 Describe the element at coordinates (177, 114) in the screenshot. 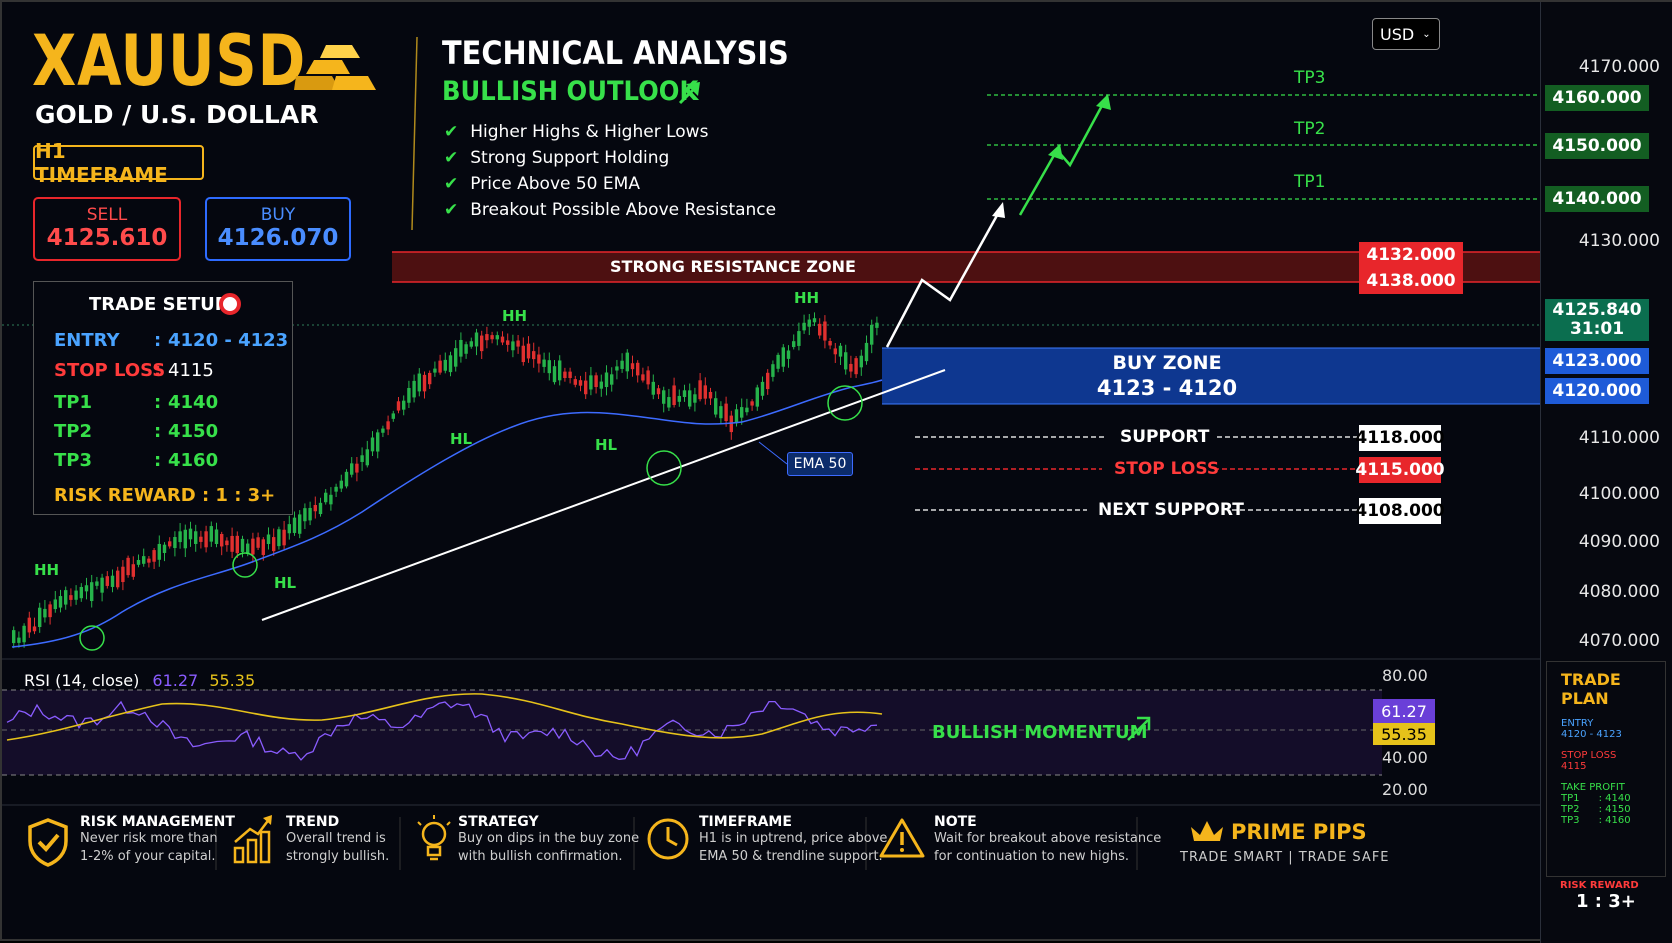

I see `pair-name: GOLD / U.S. DOLLAR` at that location.